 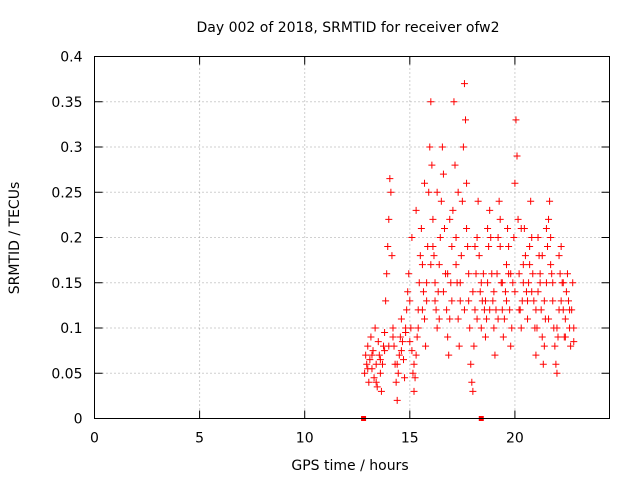 I want to click on y-tick-label: 0.35, so click(x=66, y=103).